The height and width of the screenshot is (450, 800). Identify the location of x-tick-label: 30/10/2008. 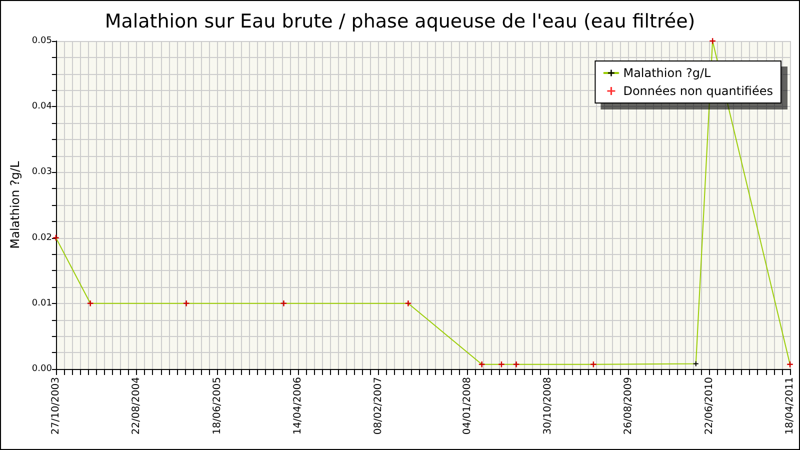
(548, 406).